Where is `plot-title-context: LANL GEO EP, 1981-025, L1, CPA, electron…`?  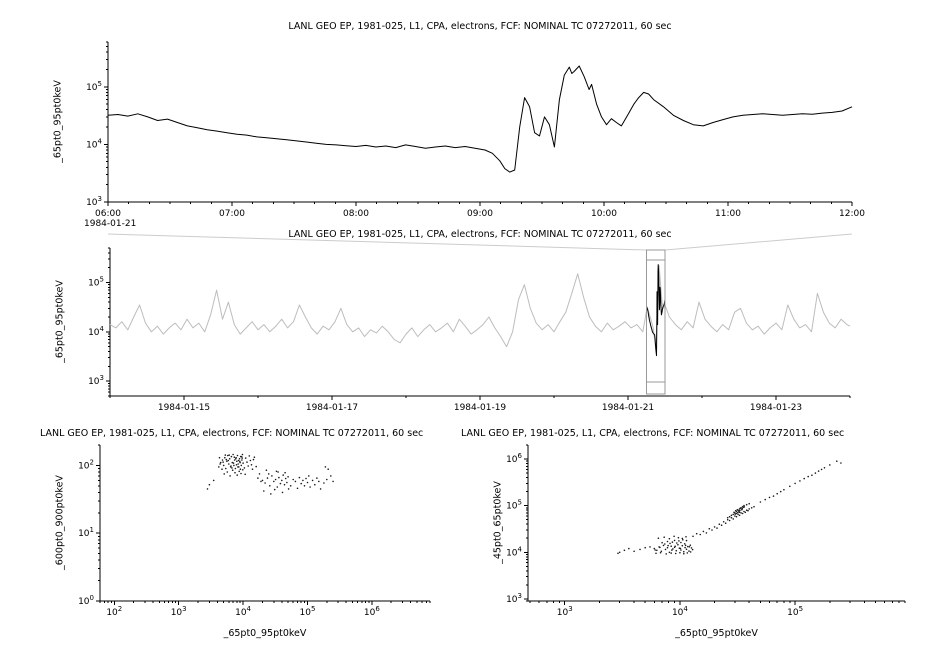 plot-title-context: LANL GEO EP, 1981-025, L1, CPA, electron… is located at coordinates (480, 234).